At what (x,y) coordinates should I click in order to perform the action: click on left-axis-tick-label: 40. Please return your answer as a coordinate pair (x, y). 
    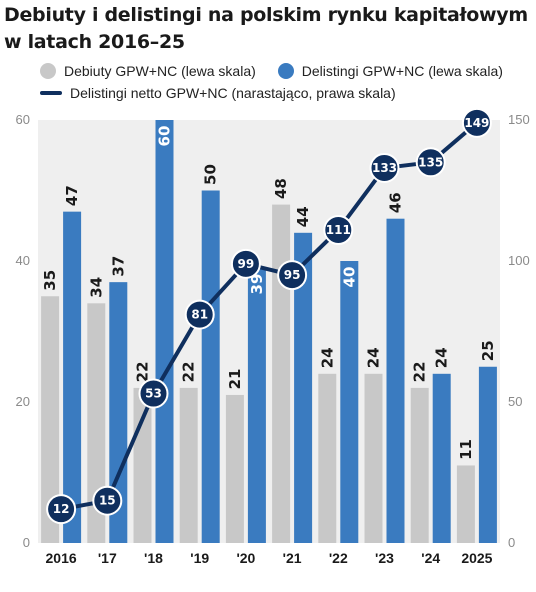
    Looking at the image, I should click on (23, 260).